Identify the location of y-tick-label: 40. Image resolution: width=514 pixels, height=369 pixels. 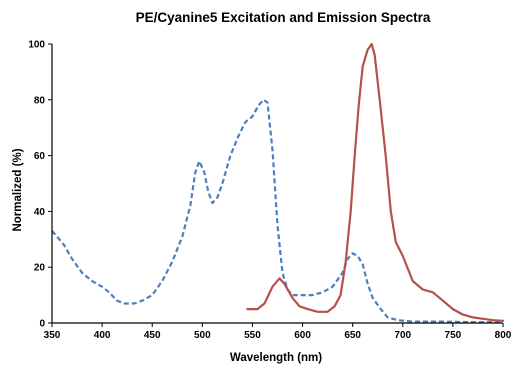
(40, 212).